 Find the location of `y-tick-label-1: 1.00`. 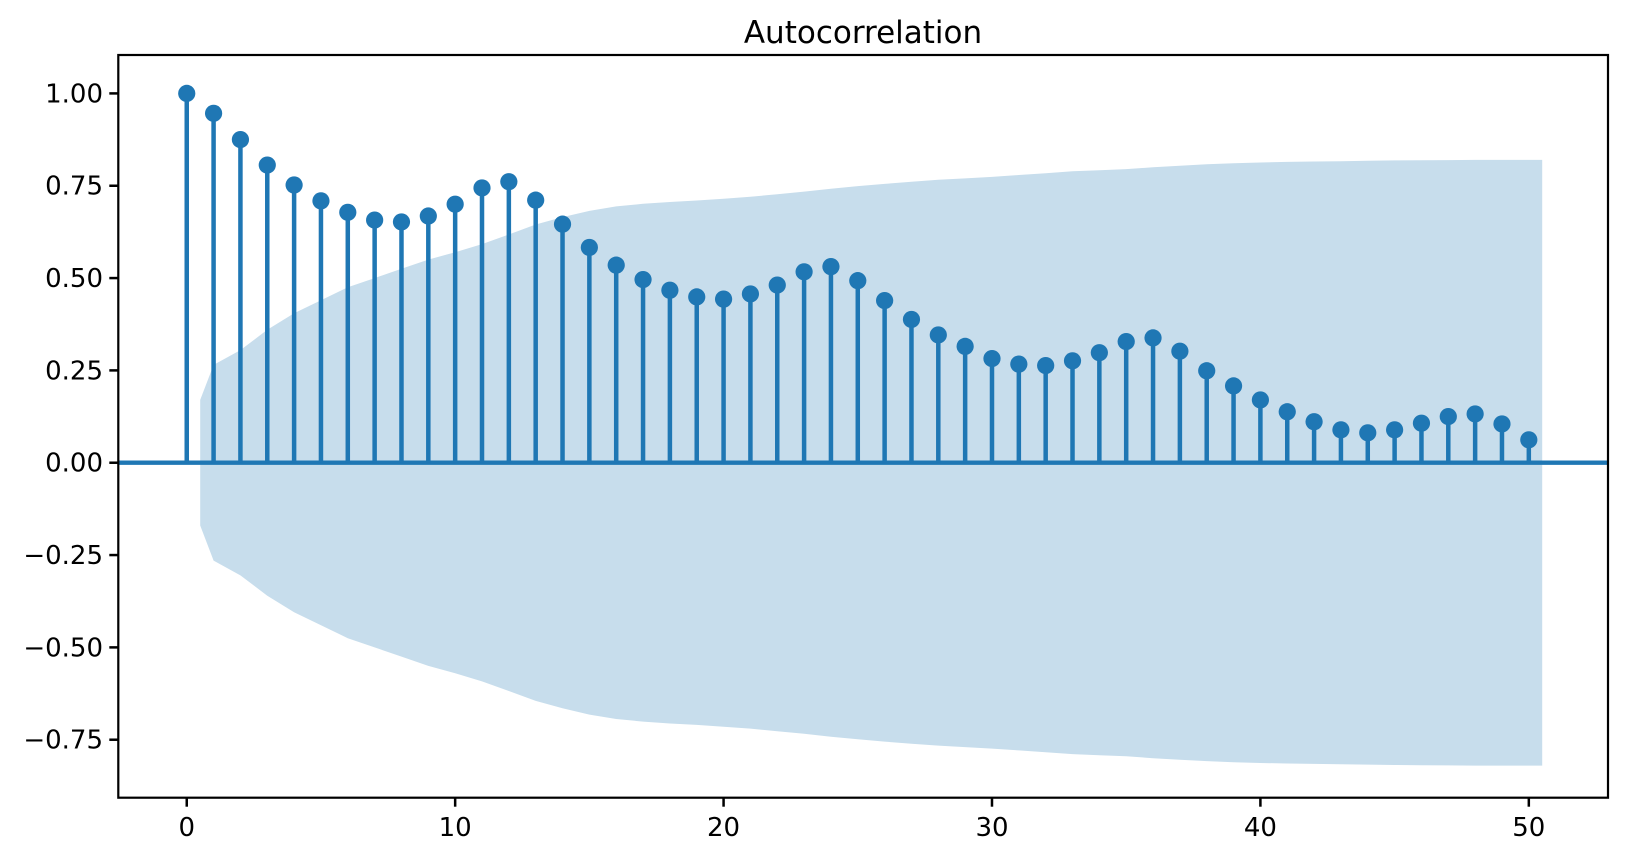

y-tick-label-1: 1.00 is located at coordinates (74, 94).